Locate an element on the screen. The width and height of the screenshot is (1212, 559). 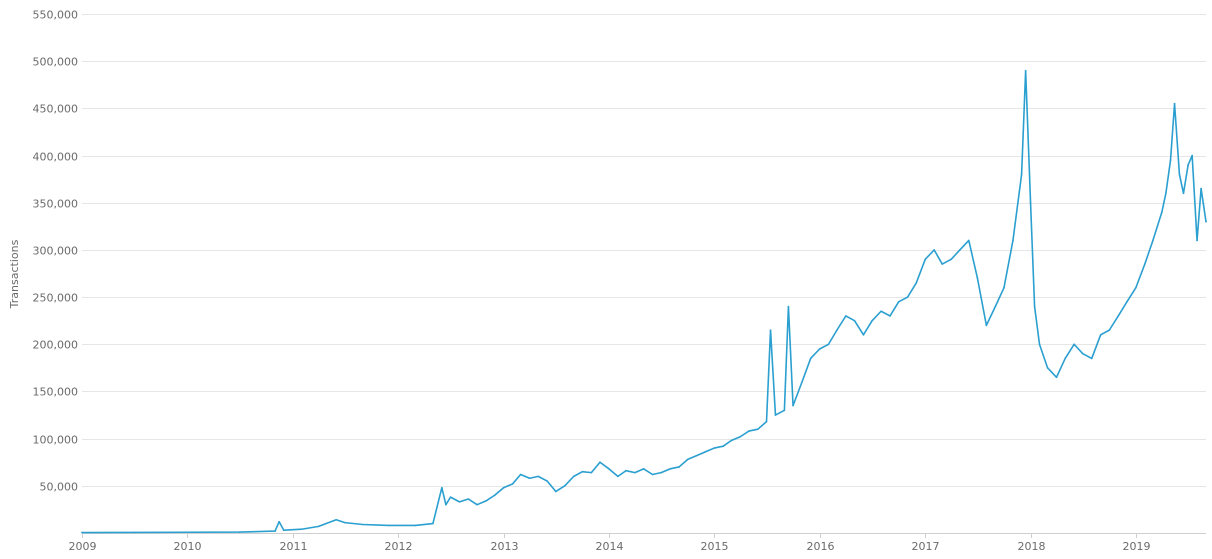
y-tick-label: 350,000 is located at coordinates (56, 204).